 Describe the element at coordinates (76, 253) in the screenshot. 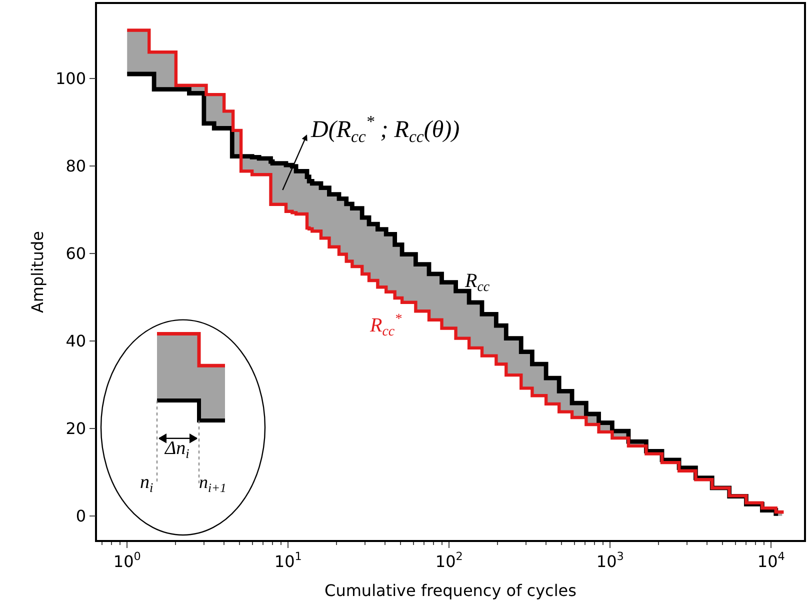

I see `y-tick-label: 60` at that location.